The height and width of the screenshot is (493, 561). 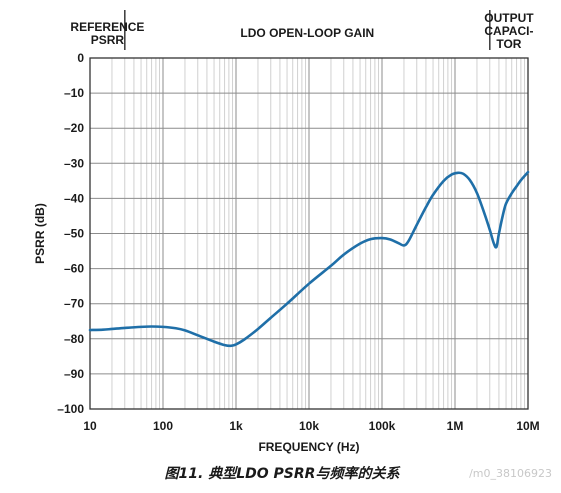 What do you see at coordinates (107, 27) in the screenshot?
I see `region-label: REFERENCE` at bounding box center [107, 27].